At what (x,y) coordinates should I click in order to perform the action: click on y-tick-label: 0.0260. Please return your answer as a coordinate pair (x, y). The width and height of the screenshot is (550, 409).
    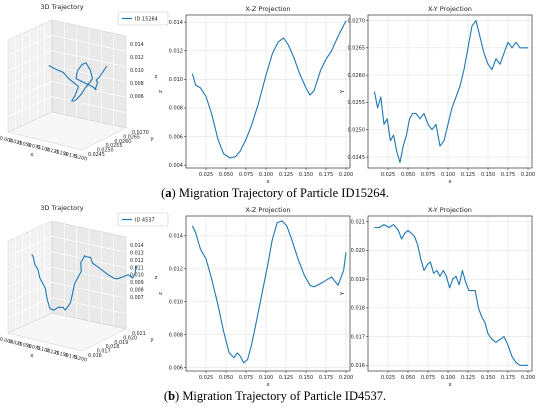
    Looking at the image, I should click on (122, 142).